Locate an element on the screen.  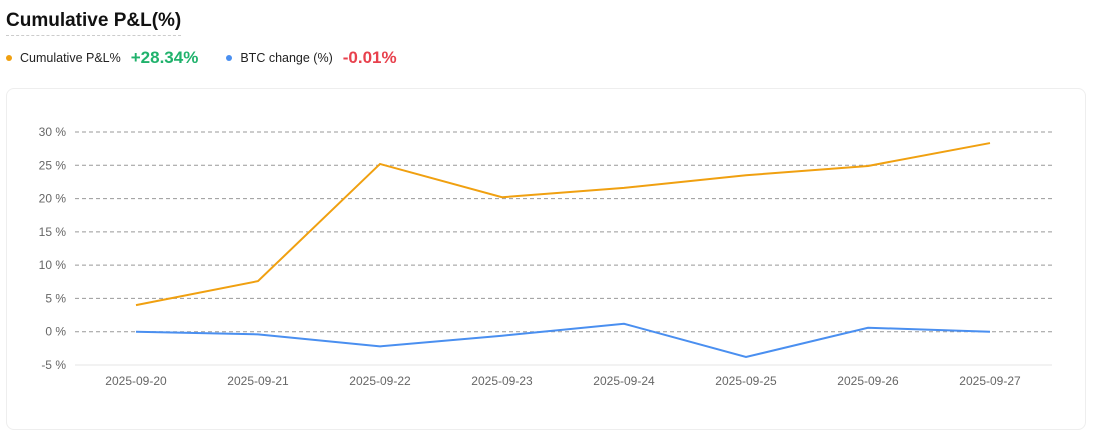
x-tick-label: 2025-09-22 is located at coordinates (380, 381).